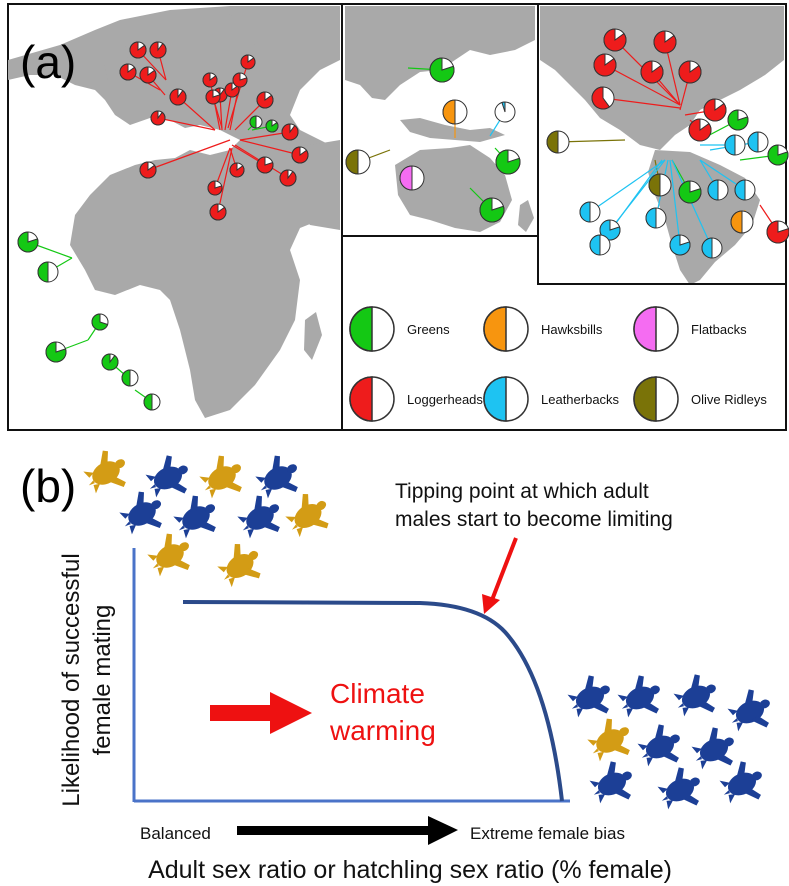  I want to click on sex-ratio-arrow, so click(347, 830).